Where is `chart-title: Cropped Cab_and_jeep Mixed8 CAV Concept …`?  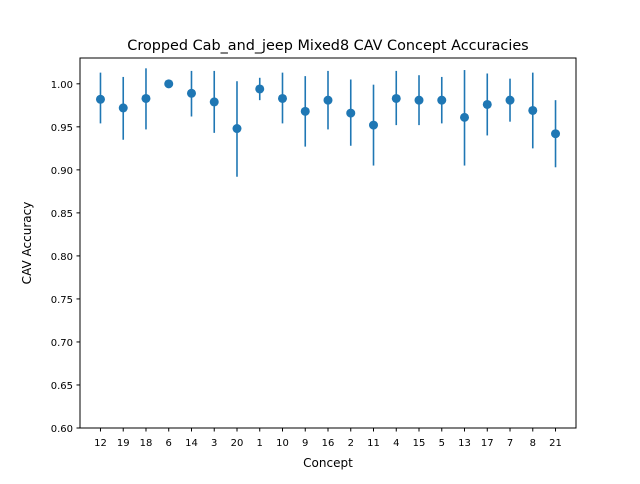 chart-title: Cropped Cab_and_jeep Mixed8 CAV Concept … is located at coordinates (327, 46).